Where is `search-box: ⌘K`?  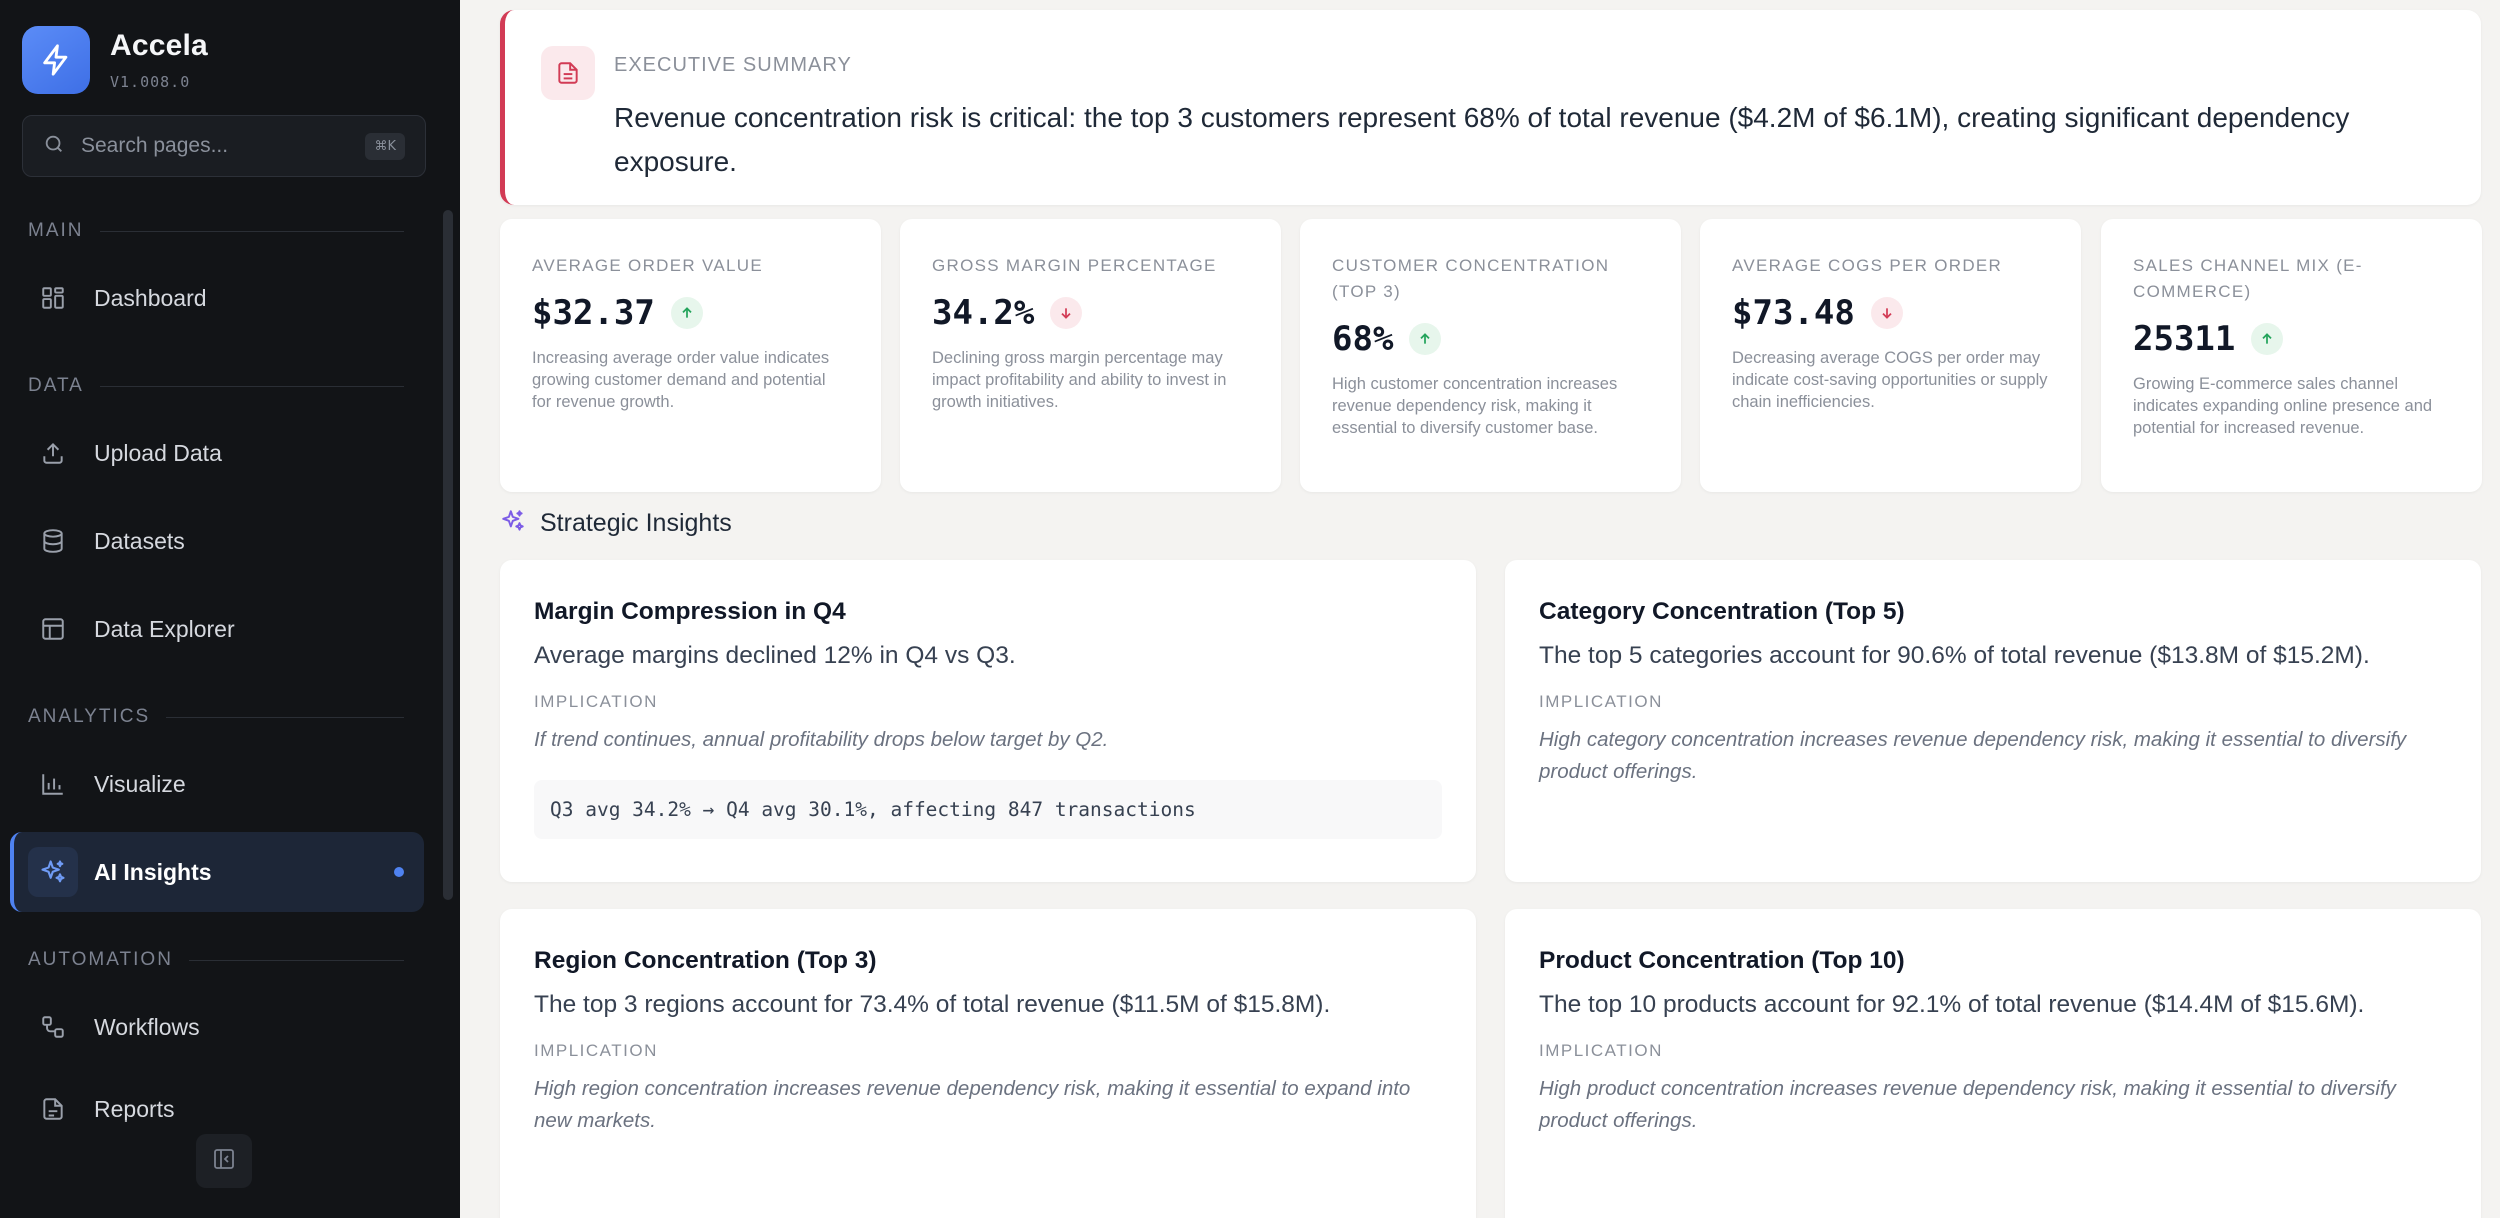
search-box: ⌘K is located at coordinates (224, 146).